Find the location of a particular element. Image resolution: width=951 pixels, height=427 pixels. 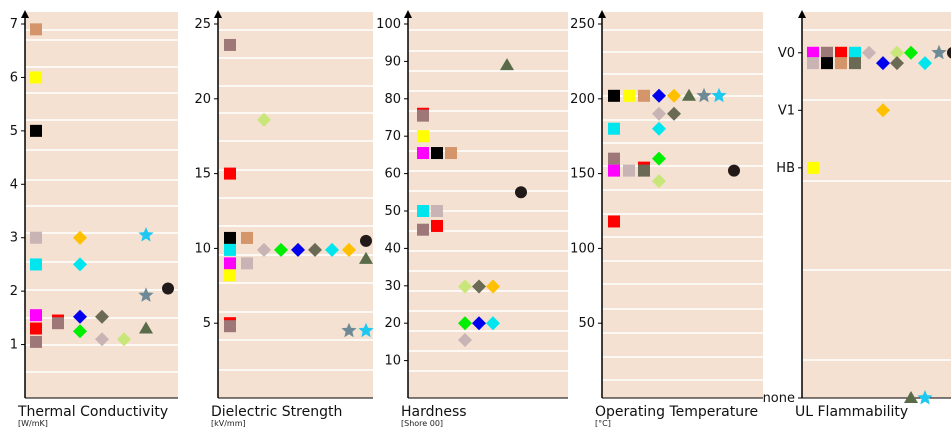

y-tick-label: 200 is located at coordinates (582, 99).